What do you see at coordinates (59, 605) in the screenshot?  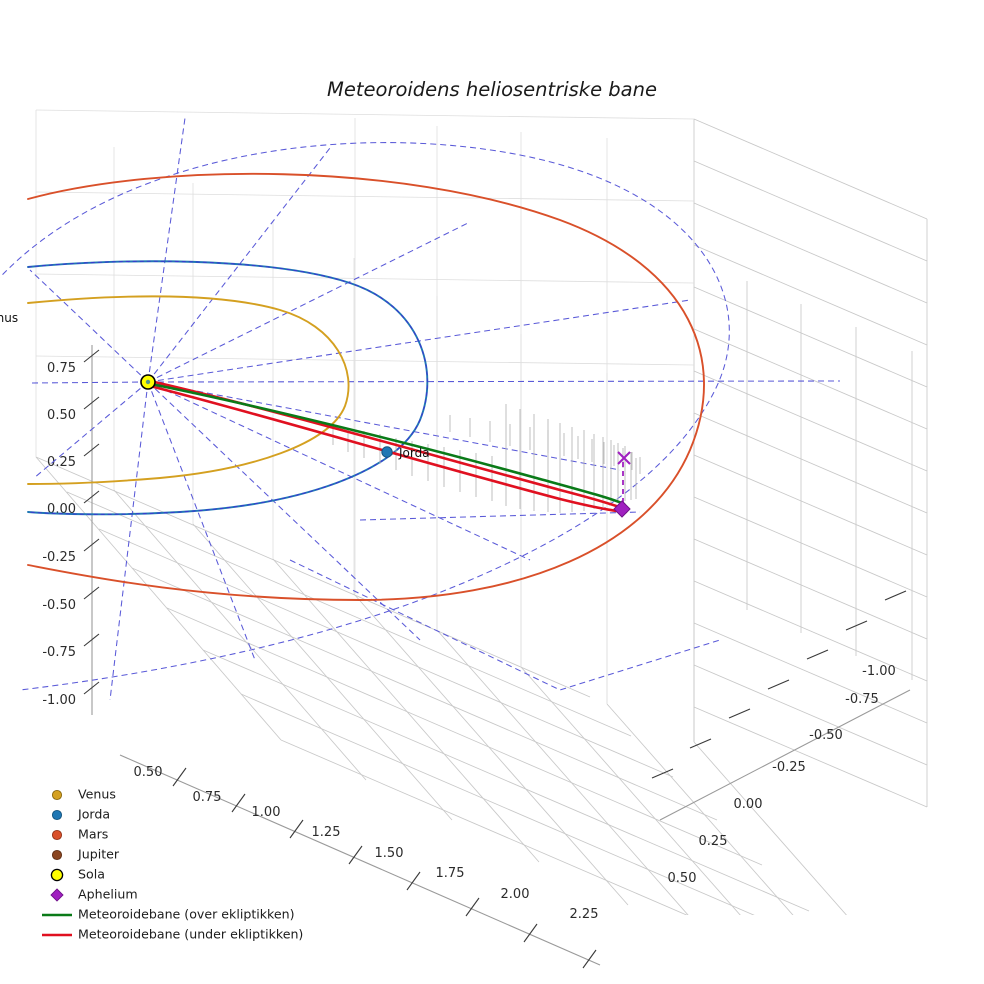 I see `z-tick-label: -0.50` at bounding box center [59, 605].